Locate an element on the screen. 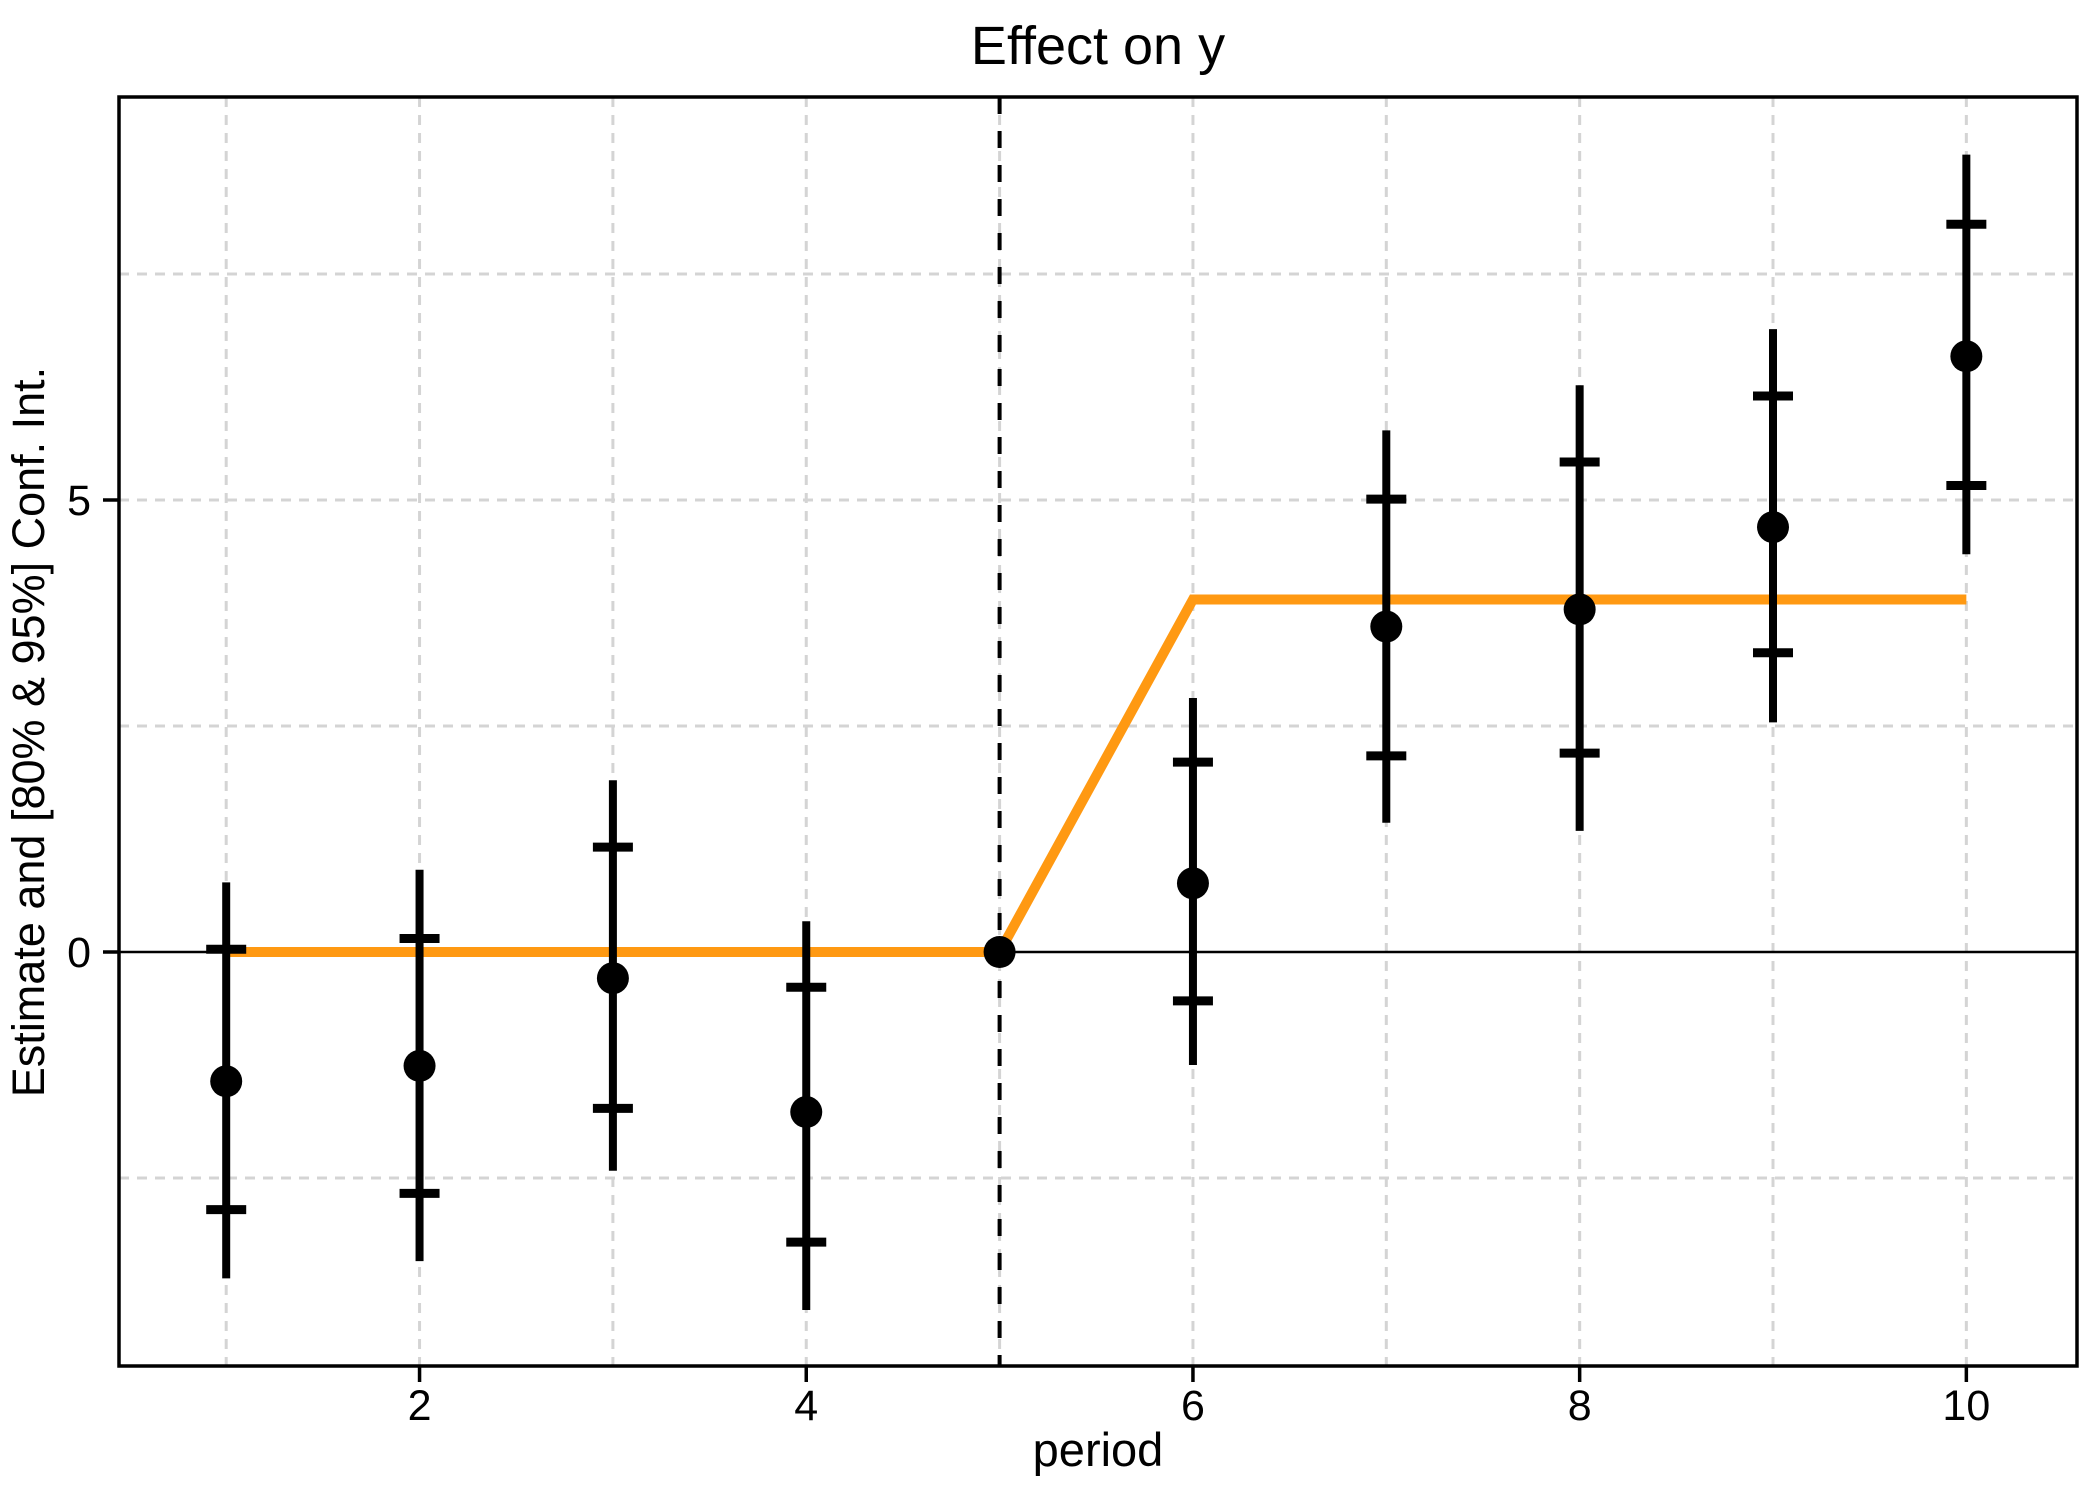  x-tick-label: 4 is located at coordinates (806, 1406).